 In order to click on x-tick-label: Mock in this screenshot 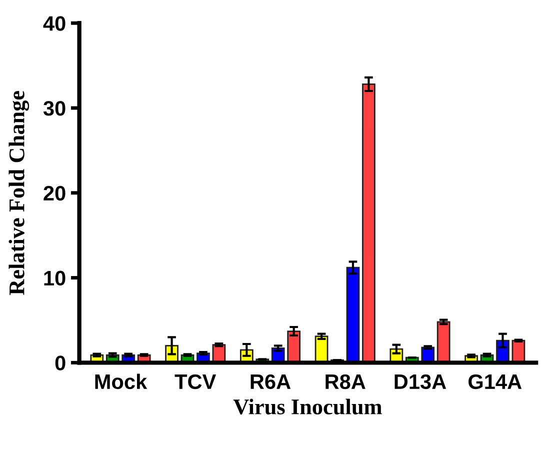, I will do `click(121, 382)`.